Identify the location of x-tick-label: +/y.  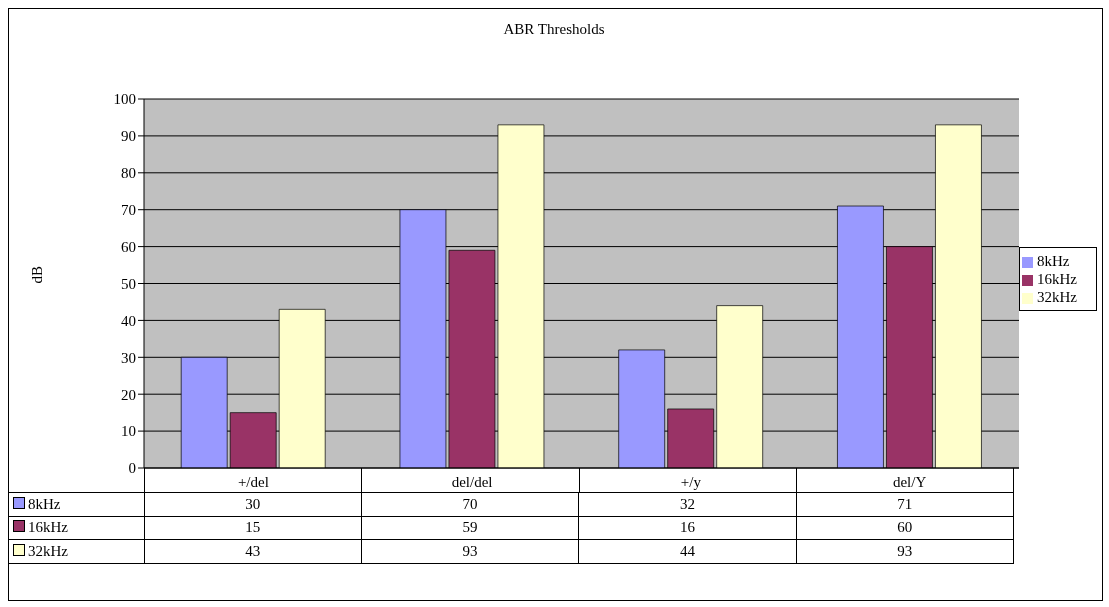
(691, 481).